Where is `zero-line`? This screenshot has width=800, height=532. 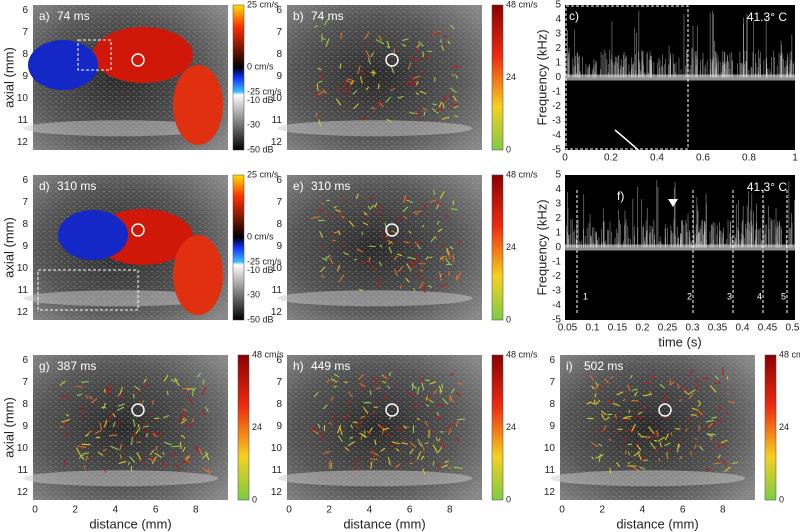 zero-line is located at coordinates (680, 247).